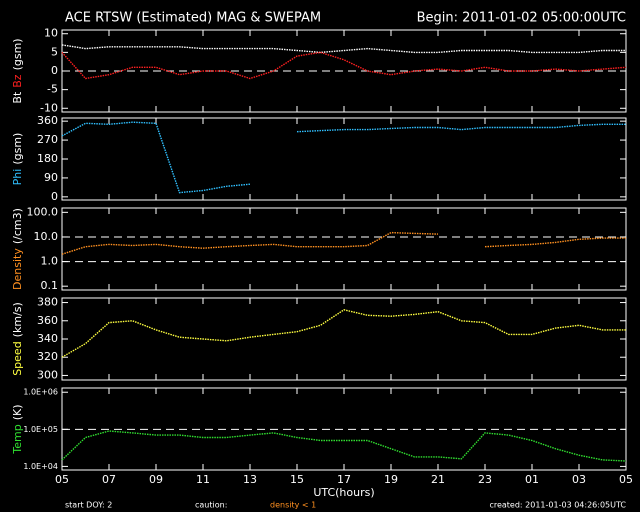 The width and height of the screenshot is (640, 512). I want to click on y-tick-label: 270, so click(47, 139).